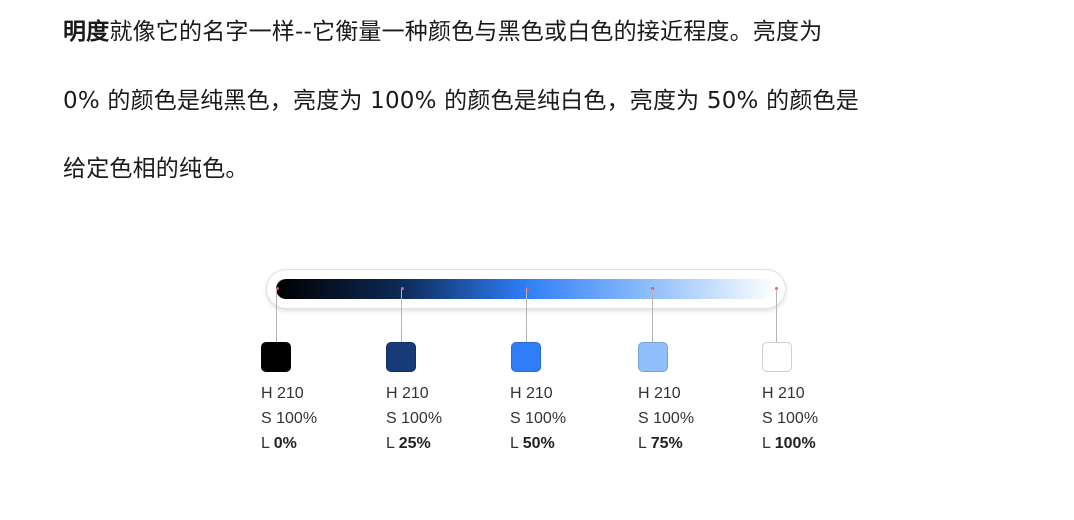 This screenshot has width=1074, height=520. Describe the element at coordinates (86, 32) in the screenshot. I see `bold-term: 明度` at that location.